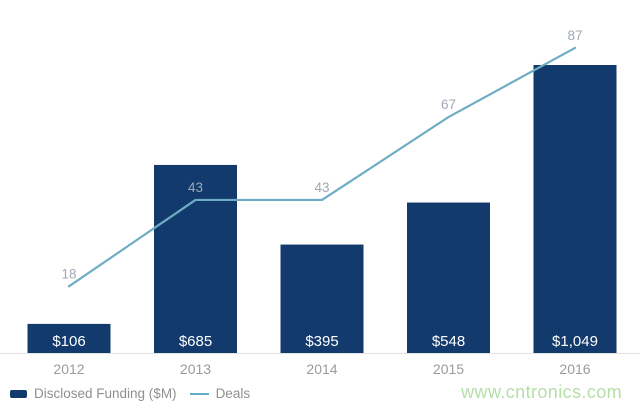  I want to click on bar-value-label-2013: $685, so click(195, 341).